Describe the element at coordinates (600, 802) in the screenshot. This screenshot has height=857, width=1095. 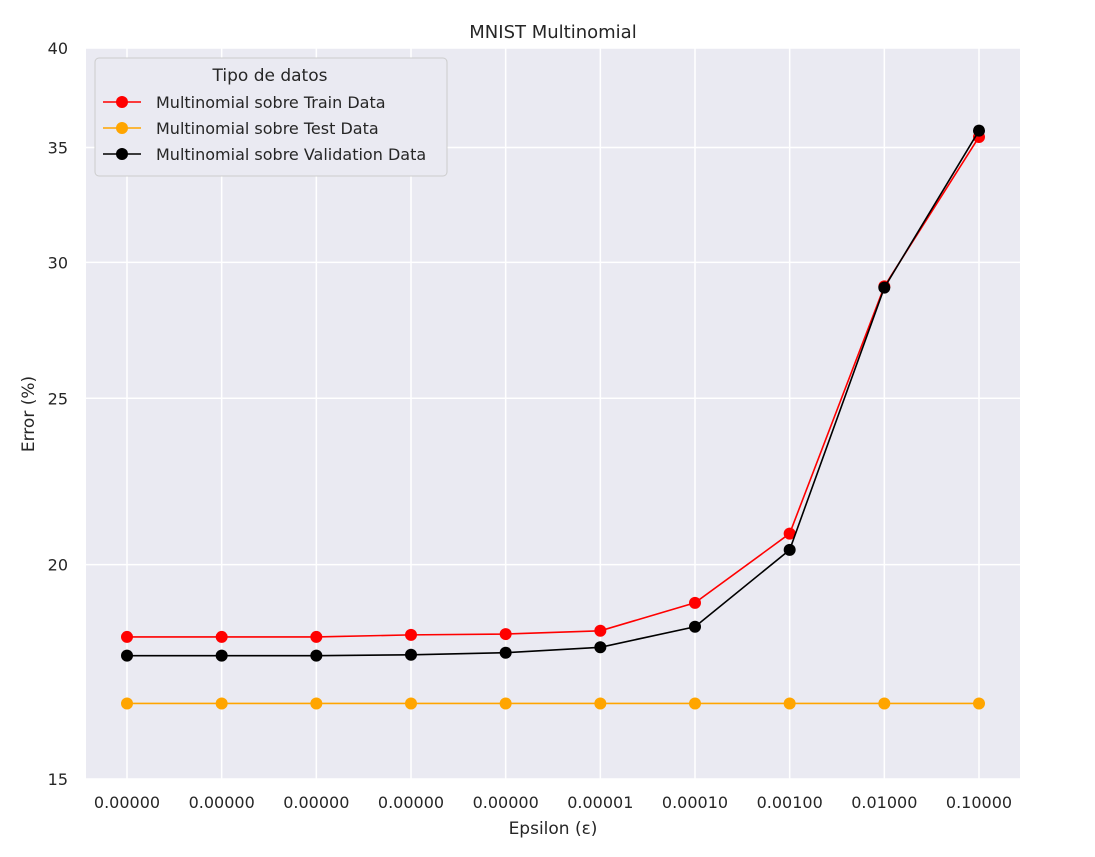
I see `x-tick-label: 0.00001` at that location.